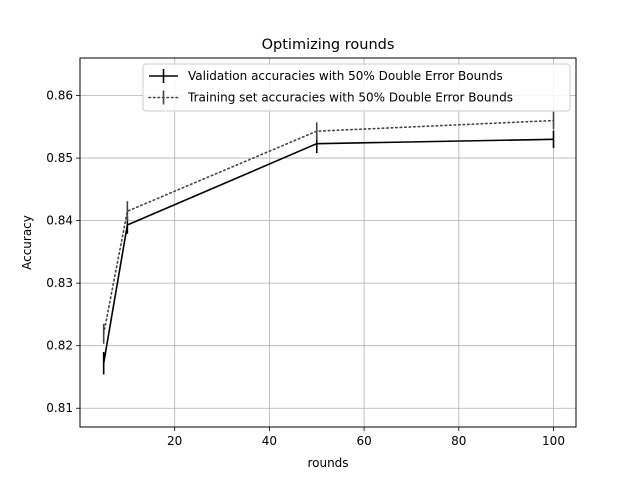 The height and width of the screenshot is (480, 640). I want to click on y-axis-label: Accuracy, so click(27, 242).